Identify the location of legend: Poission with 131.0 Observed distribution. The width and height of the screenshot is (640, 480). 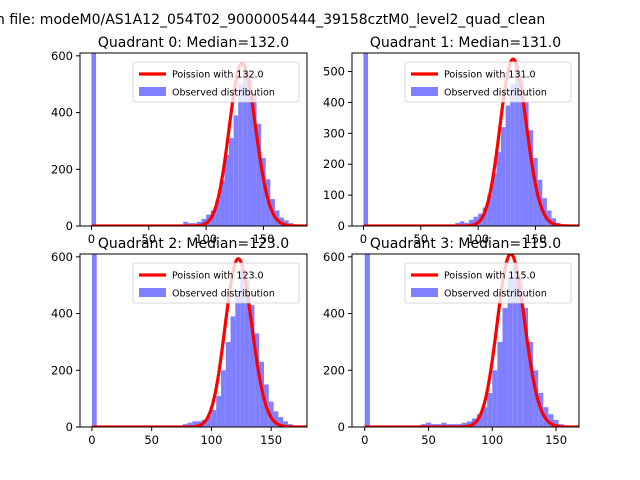
(488, 82).